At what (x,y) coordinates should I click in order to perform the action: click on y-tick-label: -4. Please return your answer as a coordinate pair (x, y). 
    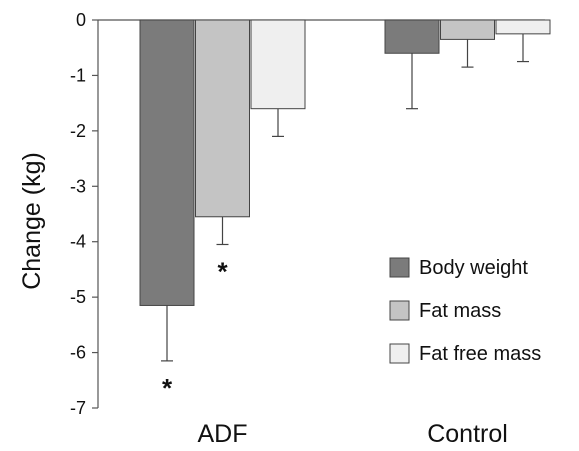
    Looking at the image, I should click on (78, 242).